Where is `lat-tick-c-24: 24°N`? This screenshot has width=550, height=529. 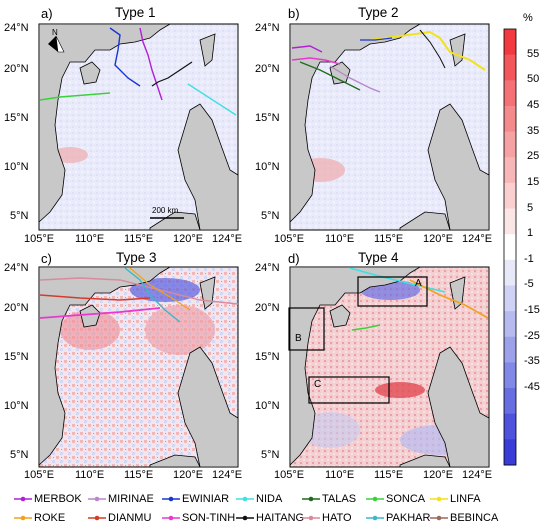
lat-tick-c-24: 24°N is located at coordinates (16, 268).